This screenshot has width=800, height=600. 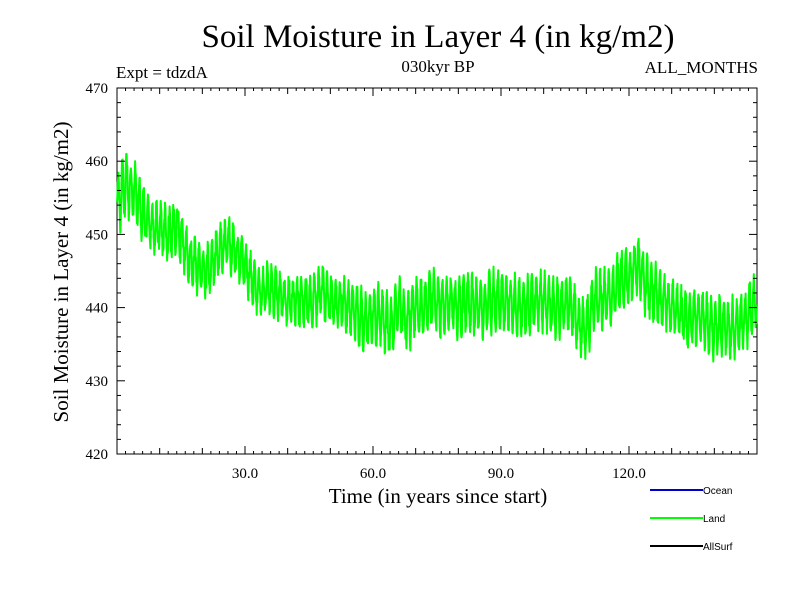 What do you see at coordinates (97, 89) in the screenshot?
I see `y-tick-label: 470` at bounding box center [97, 89].